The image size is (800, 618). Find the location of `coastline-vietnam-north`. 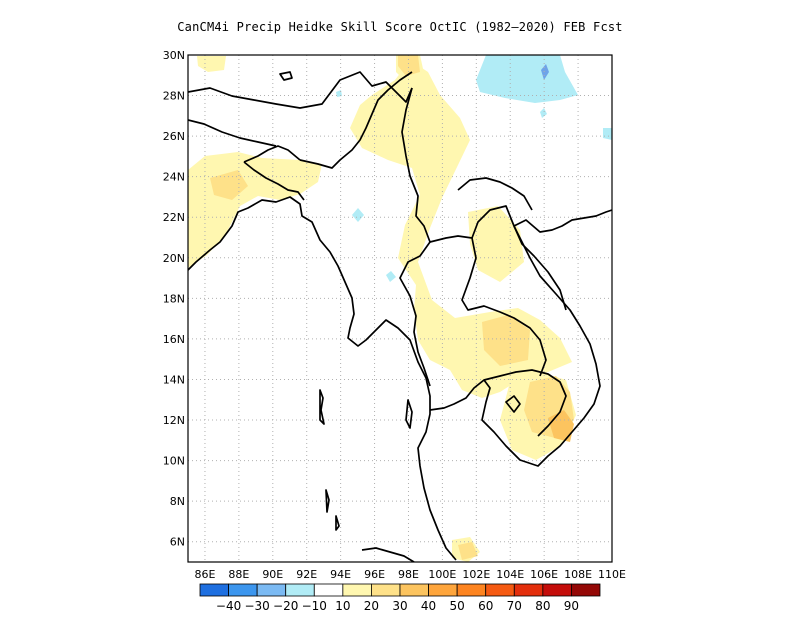

coastline-vietnam-north is located at coordinates (562, 221).